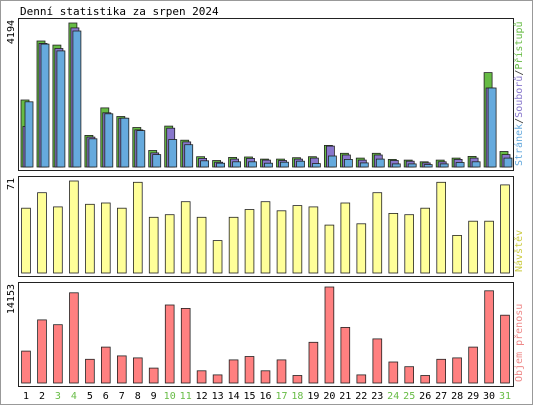  What do you see at coordinates (61, 109) in the screenshot?
I see `bar-access-Stránek-day-3` at bounding box center [61, 109].